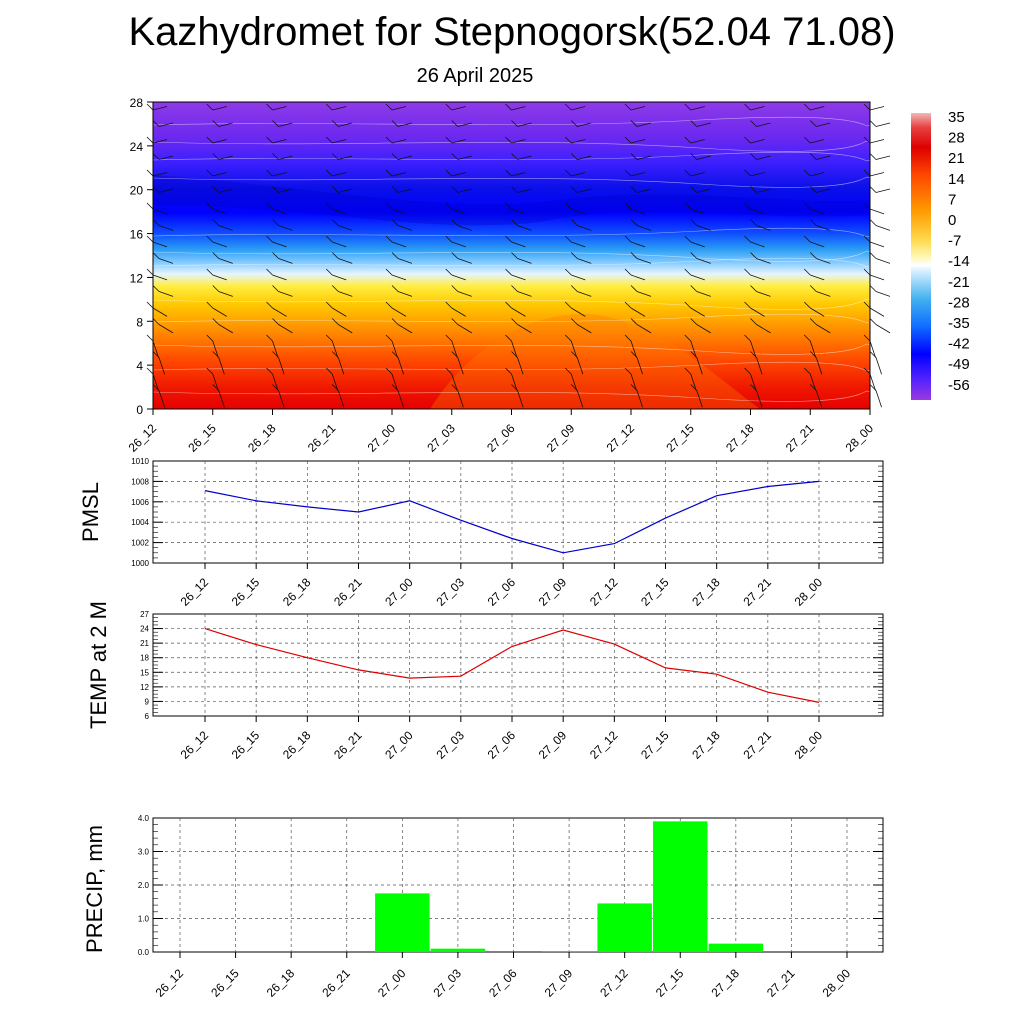 This screenshot has width=1024, height=1024. I want to click on y-axis-label: PRECIP, mm, so click(94, 889).